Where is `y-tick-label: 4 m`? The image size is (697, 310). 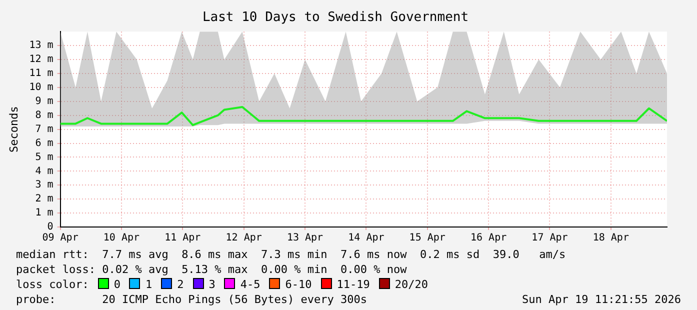
y-tick-label: 4 m is located at coordinates (44, 171).